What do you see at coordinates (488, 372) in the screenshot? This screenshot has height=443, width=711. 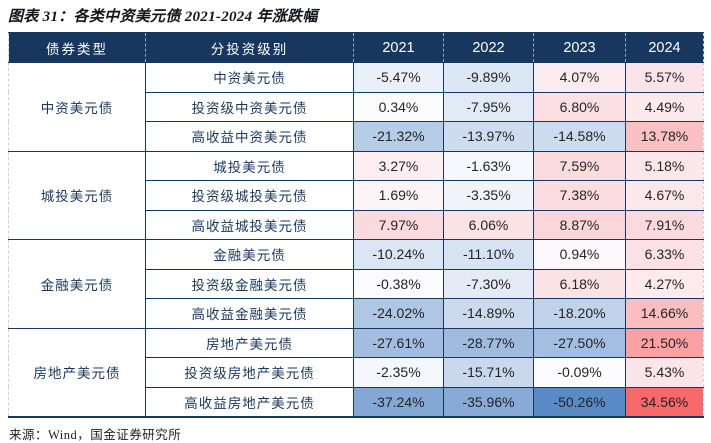 I see `value-cell: -15.71%` at bounding box center [488, 372].